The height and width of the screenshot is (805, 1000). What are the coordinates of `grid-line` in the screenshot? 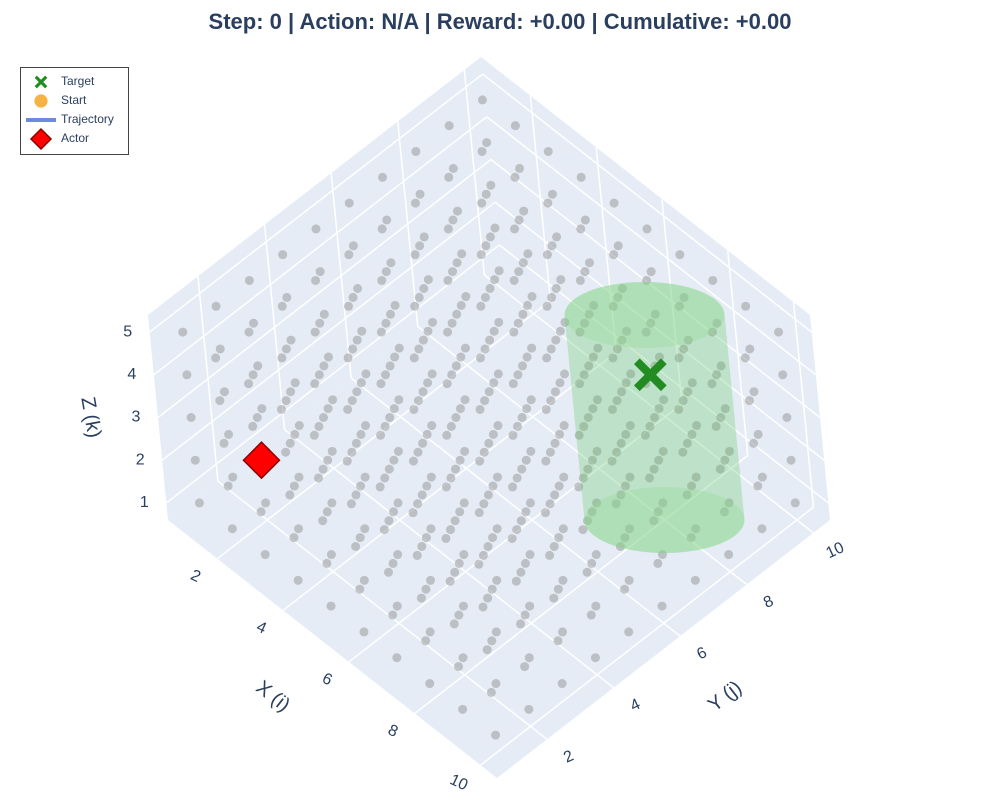 It's located at (324, 288).